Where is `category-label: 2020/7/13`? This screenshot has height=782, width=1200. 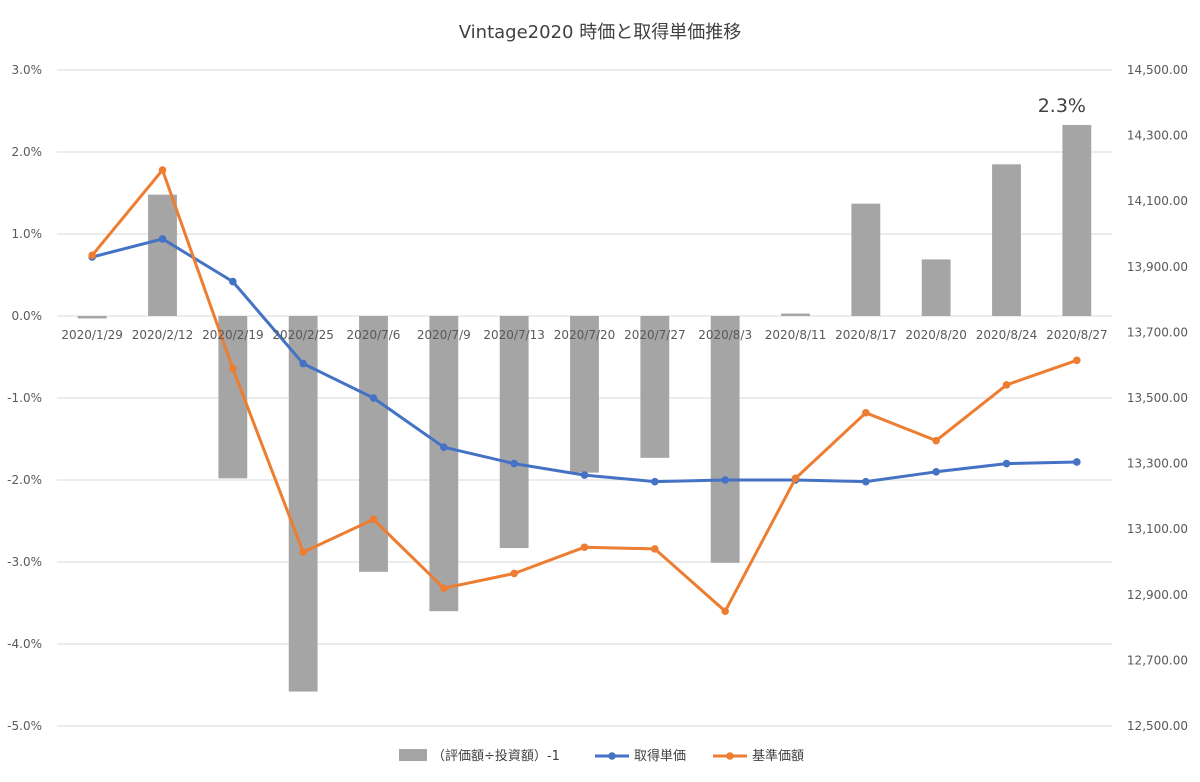
category-label: 2020/7/13 is located at coordinates (514, 335).